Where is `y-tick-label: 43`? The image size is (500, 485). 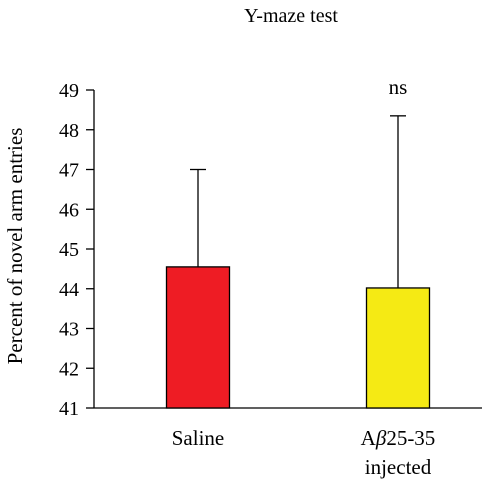
y-tick-label: 43 is located at coordinates (69, 330).